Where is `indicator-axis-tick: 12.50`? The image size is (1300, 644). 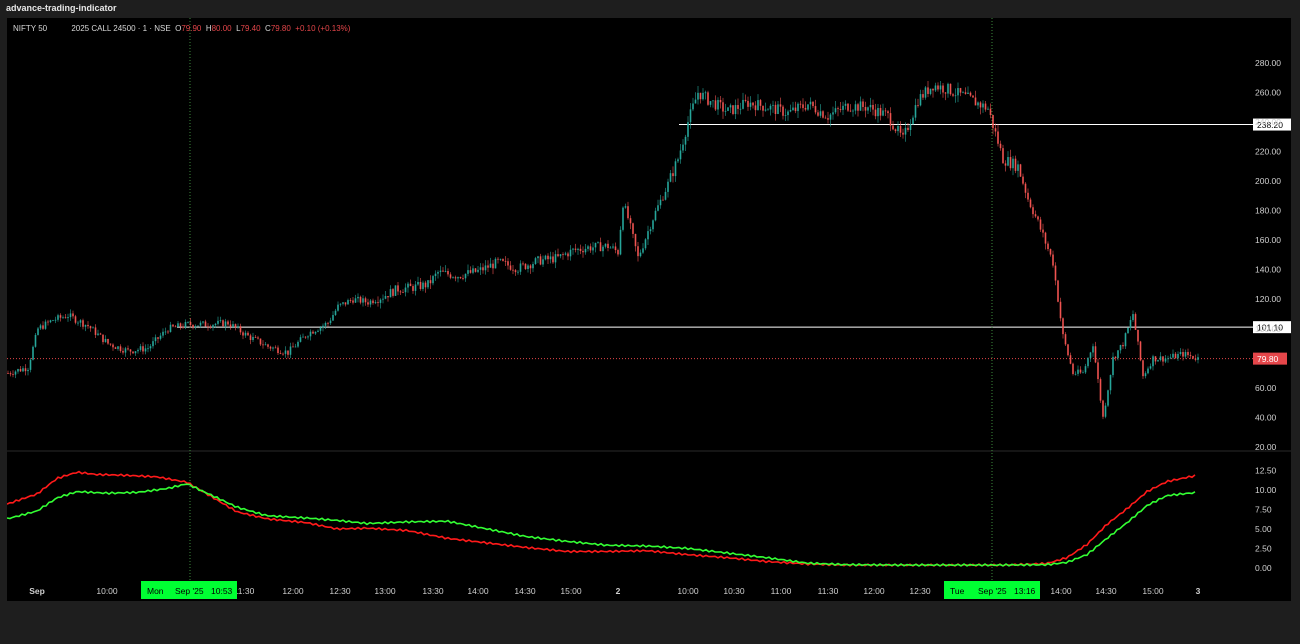 indicator-axis-tick: 12.50 is located at coordinates (1266, 471).